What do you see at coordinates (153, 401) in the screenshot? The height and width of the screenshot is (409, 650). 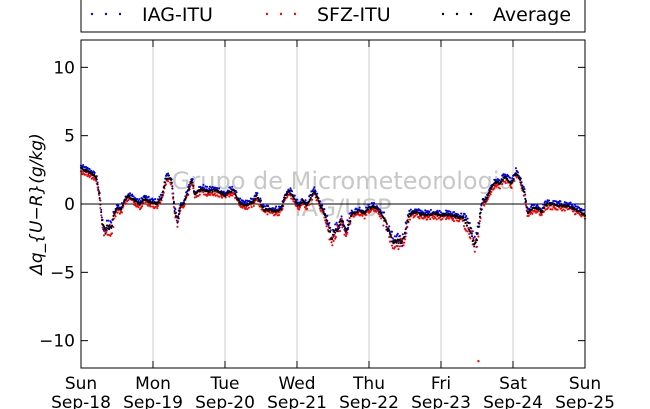 I see `x-tick-date: Sep-19` at bounding box center [153, 401].